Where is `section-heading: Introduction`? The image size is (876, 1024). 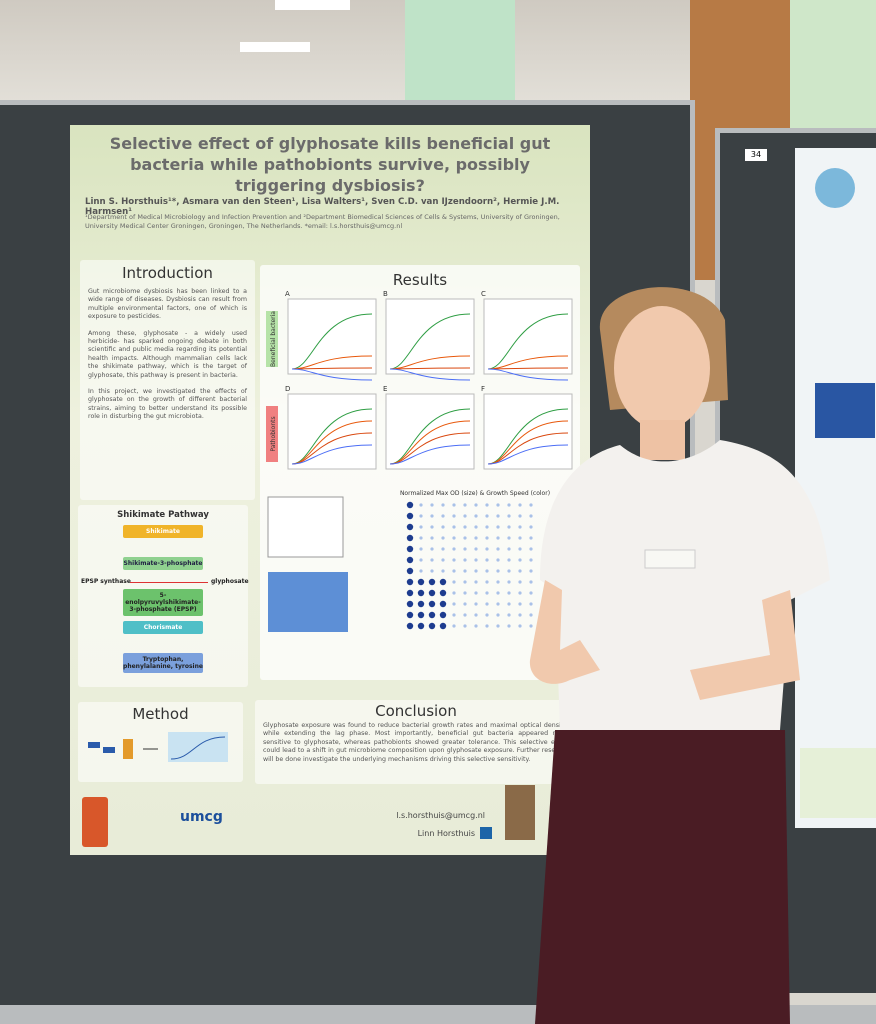 section-heading: Introduction is located at coordinates (167, 273).